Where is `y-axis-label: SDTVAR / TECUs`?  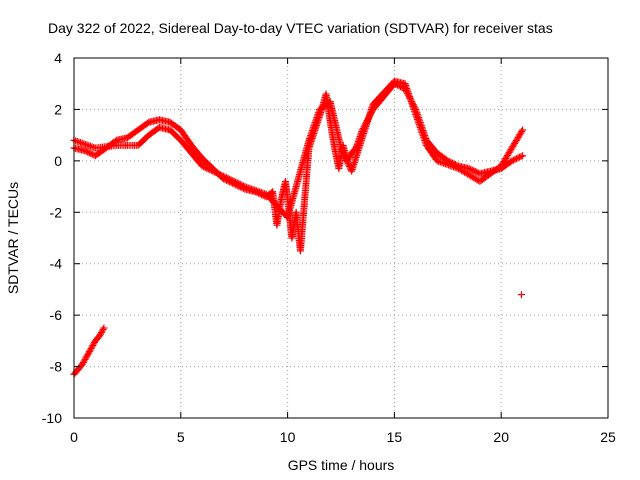
y-axis-label: SDTVAR / TECUs is located at coordinates (13, 238).